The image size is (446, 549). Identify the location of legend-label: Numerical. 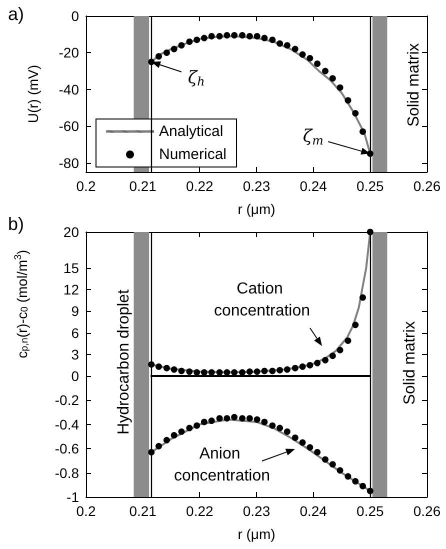
(193, 154).